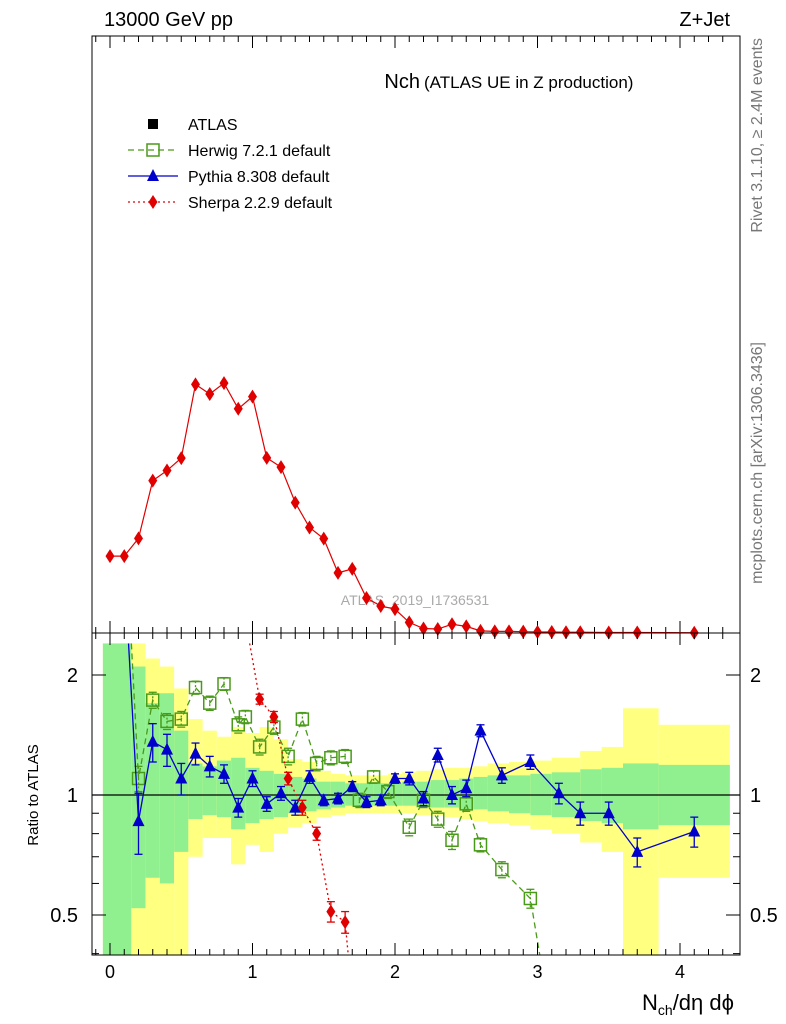 Image resolution: width=786 pixels, height=1024 pixels. Describe the element at coordinates (259, 151) in the screenshot. I see `legend-label: Herwig 7.2.1 default` at that location.